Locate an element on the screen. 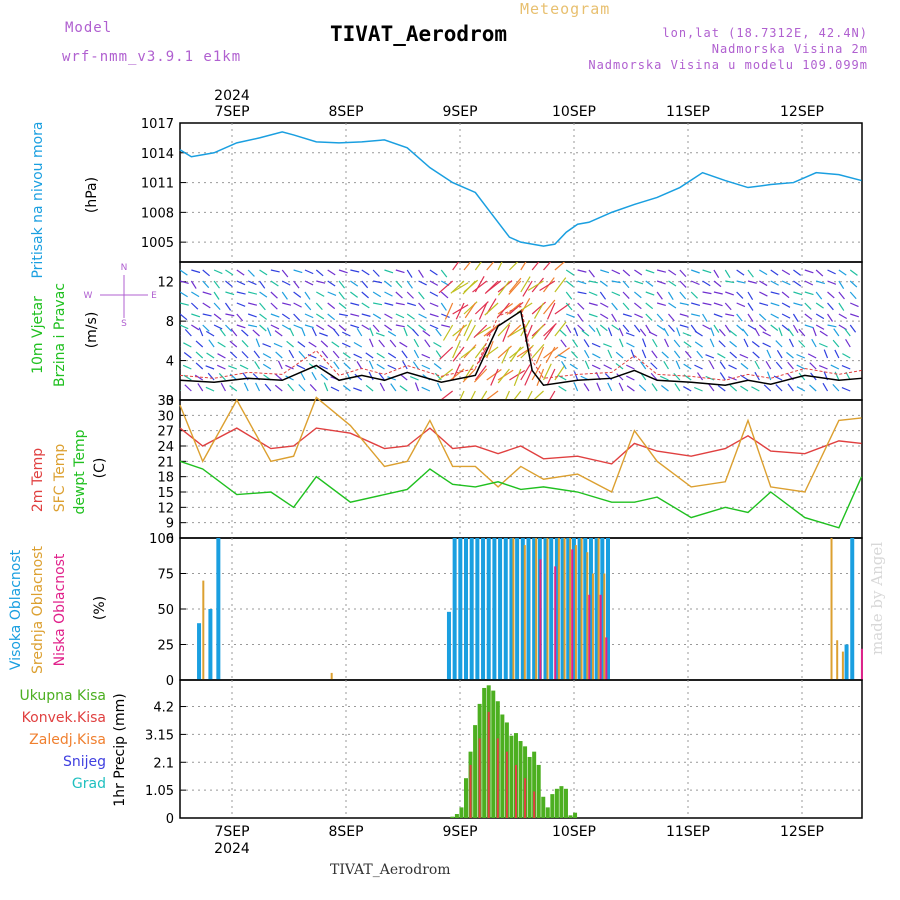 The image size is (900, 900). precip-legend-item: Konvek.Kisa is located at coordinates (64, 718).